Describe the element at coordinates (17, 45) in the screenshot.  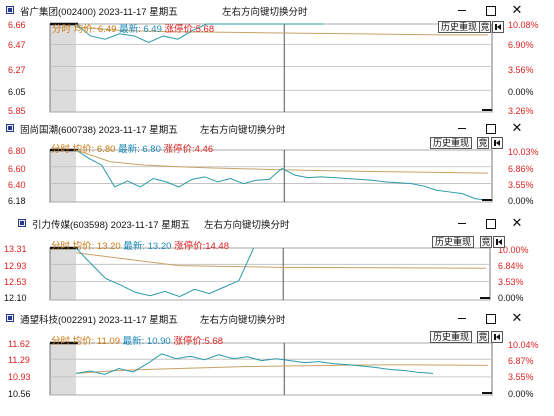
I see `price-tick: 6.47` at that location.